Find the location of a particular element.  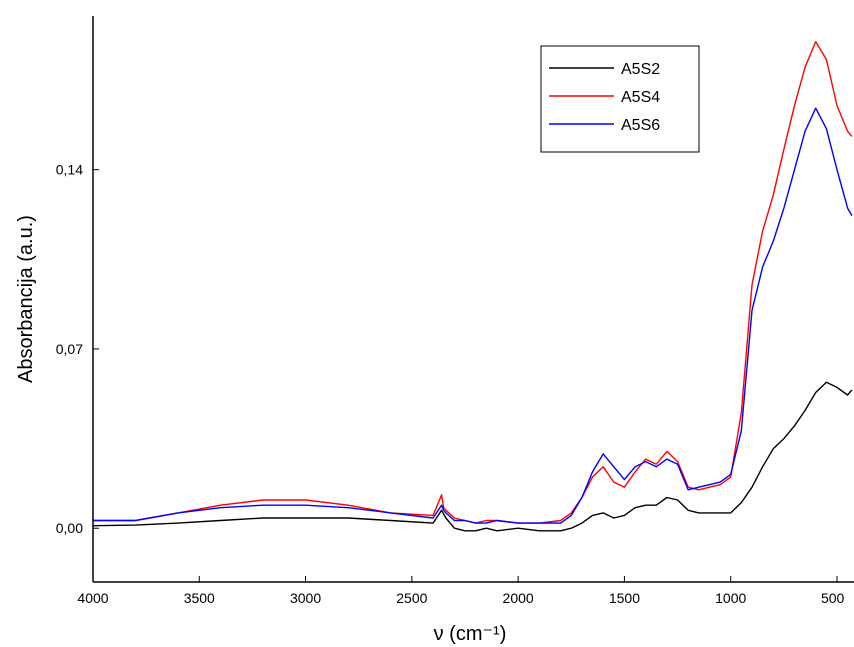

legend: A5S2 A5S4 A5S6 is located at coordinates (620, 99).